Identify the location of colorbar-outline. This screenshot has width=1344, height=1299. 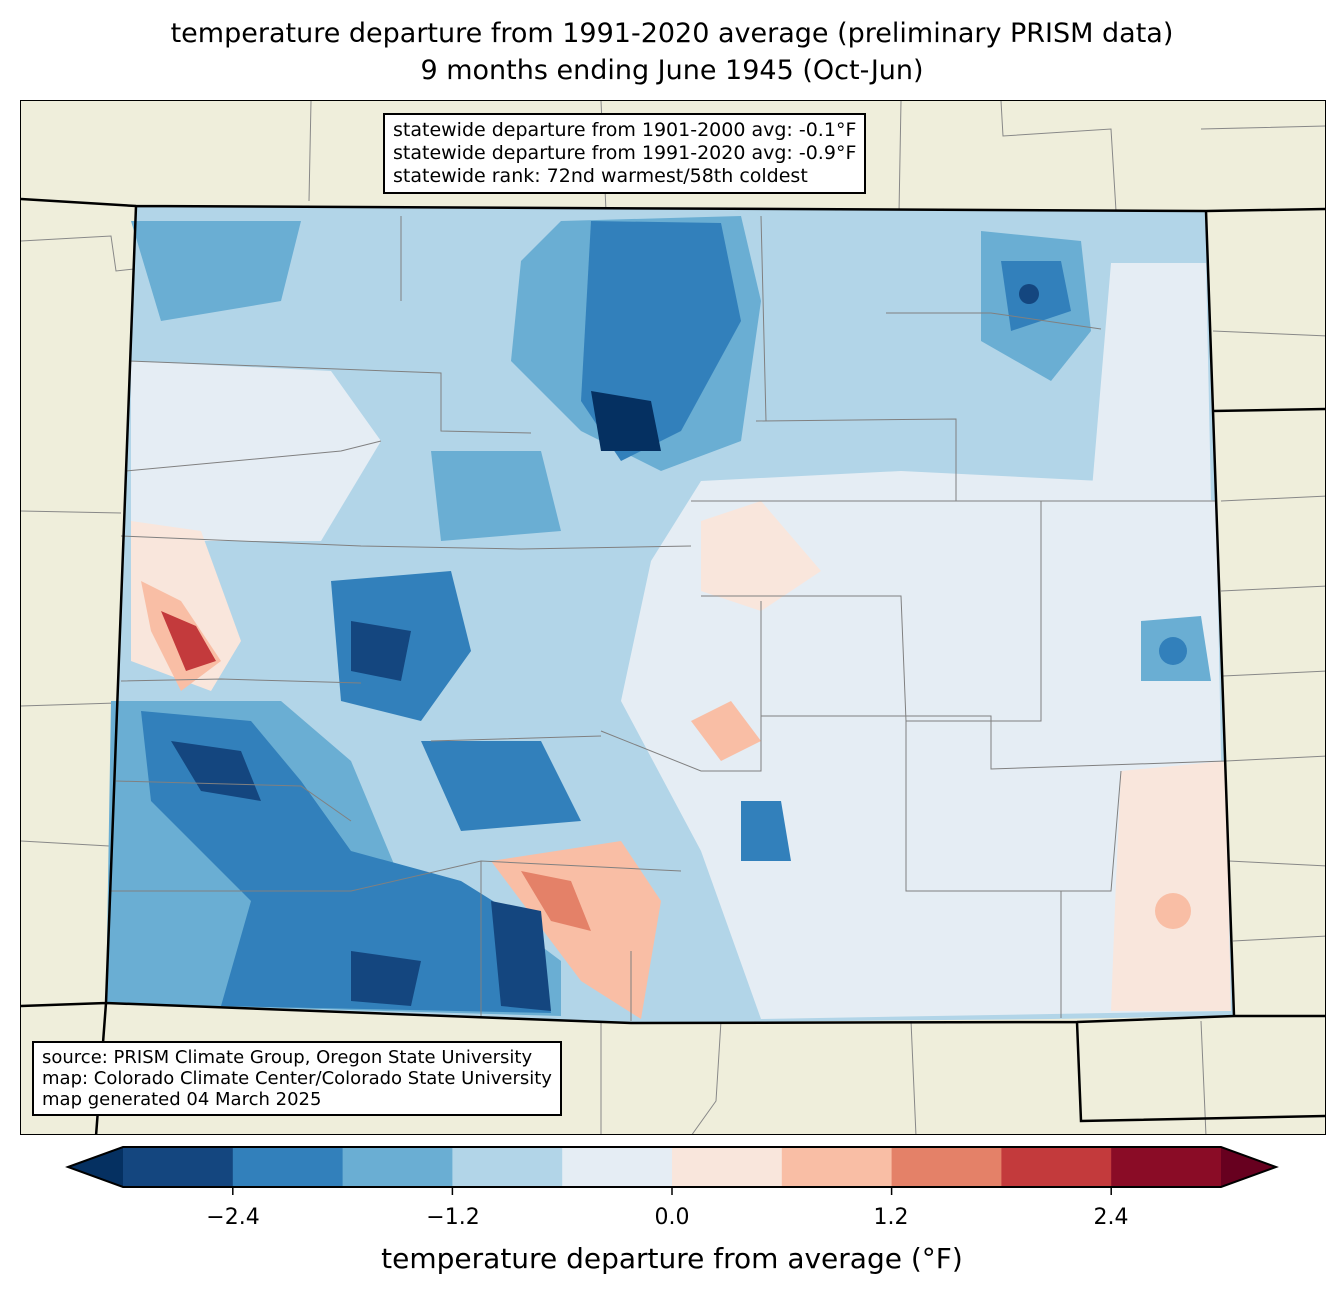
(672, 1167).